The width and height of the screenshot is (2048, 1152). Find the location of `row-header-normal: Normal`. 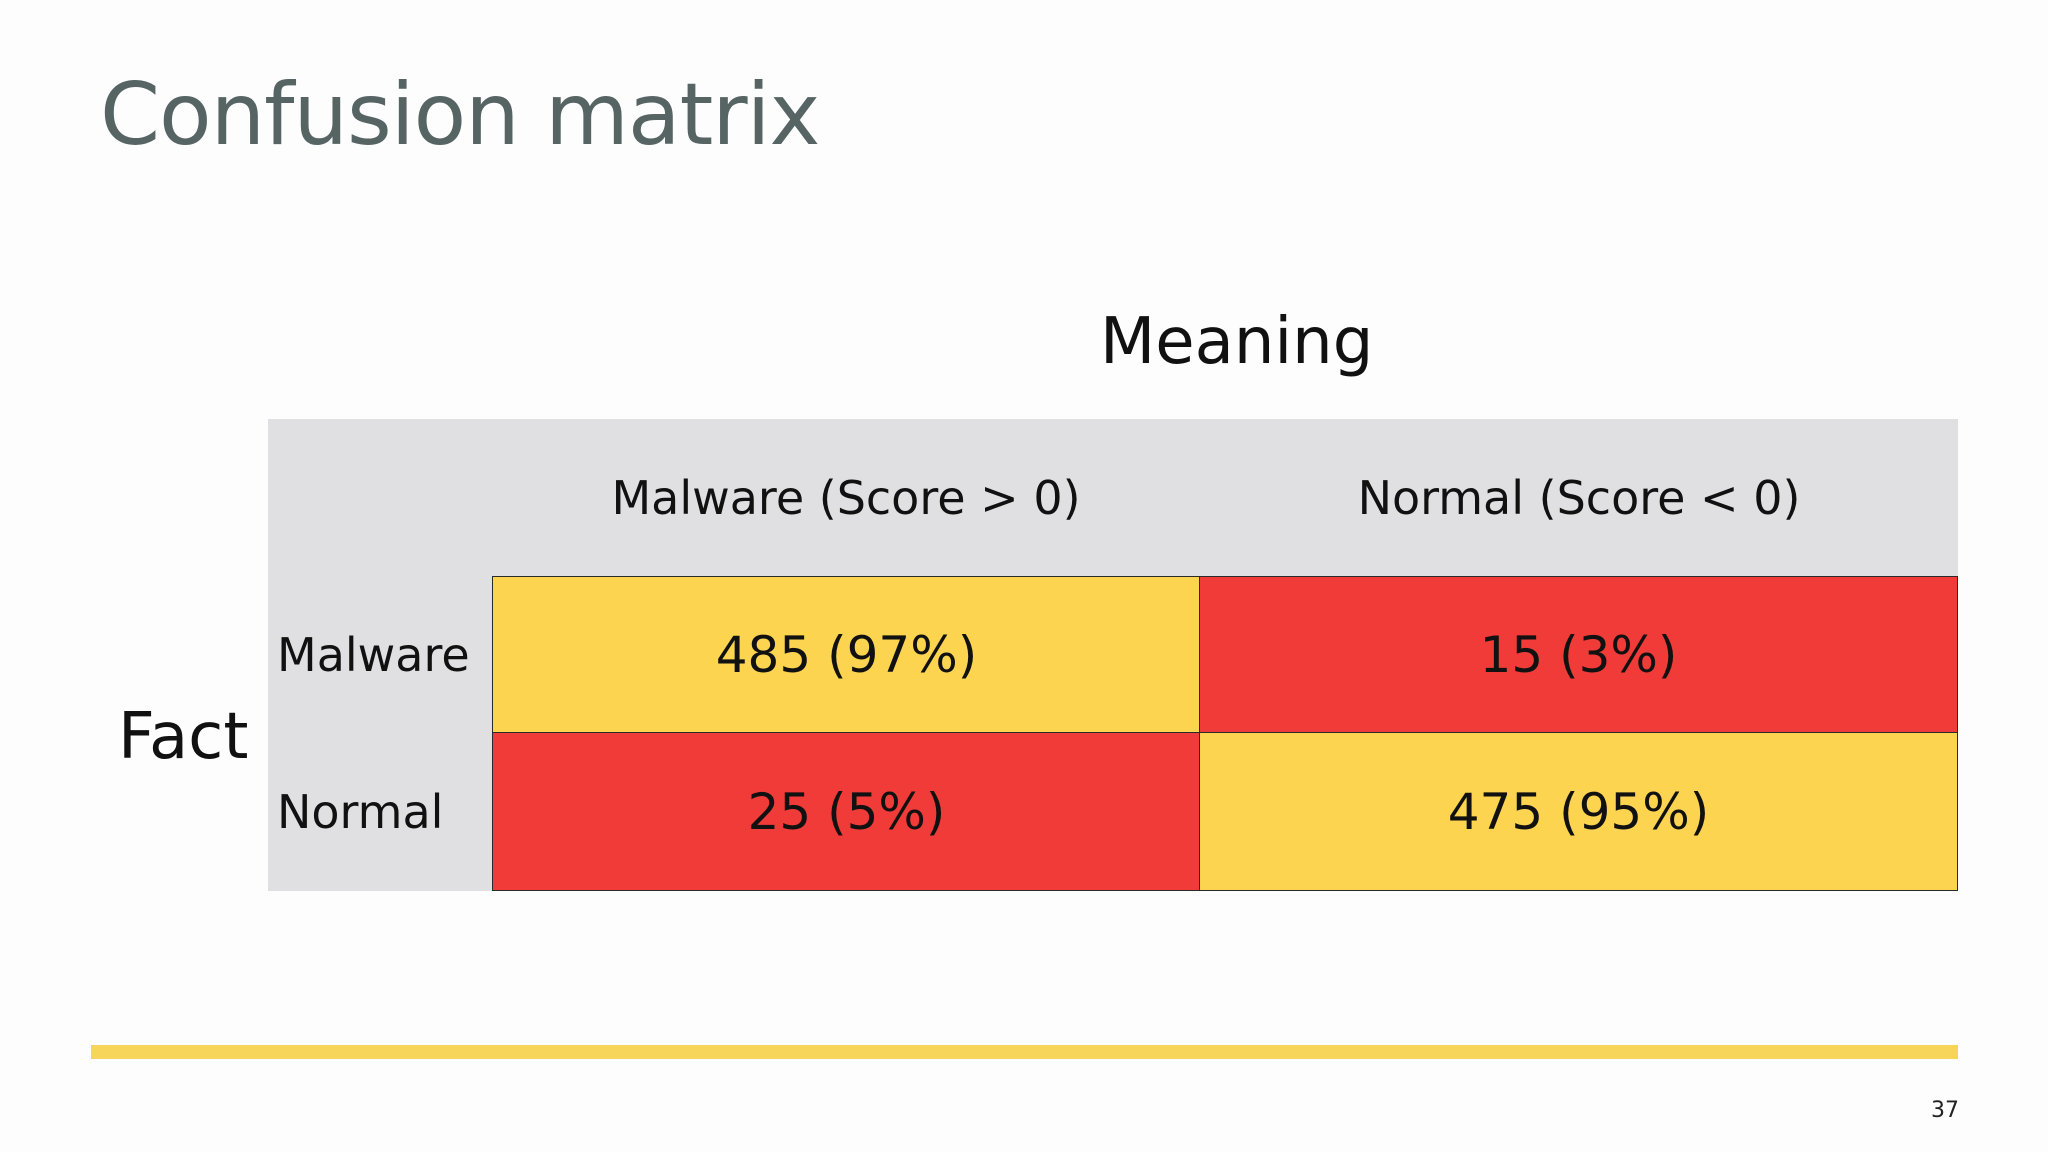

row-header-normal: Normal is located at coordinates (360, 811).